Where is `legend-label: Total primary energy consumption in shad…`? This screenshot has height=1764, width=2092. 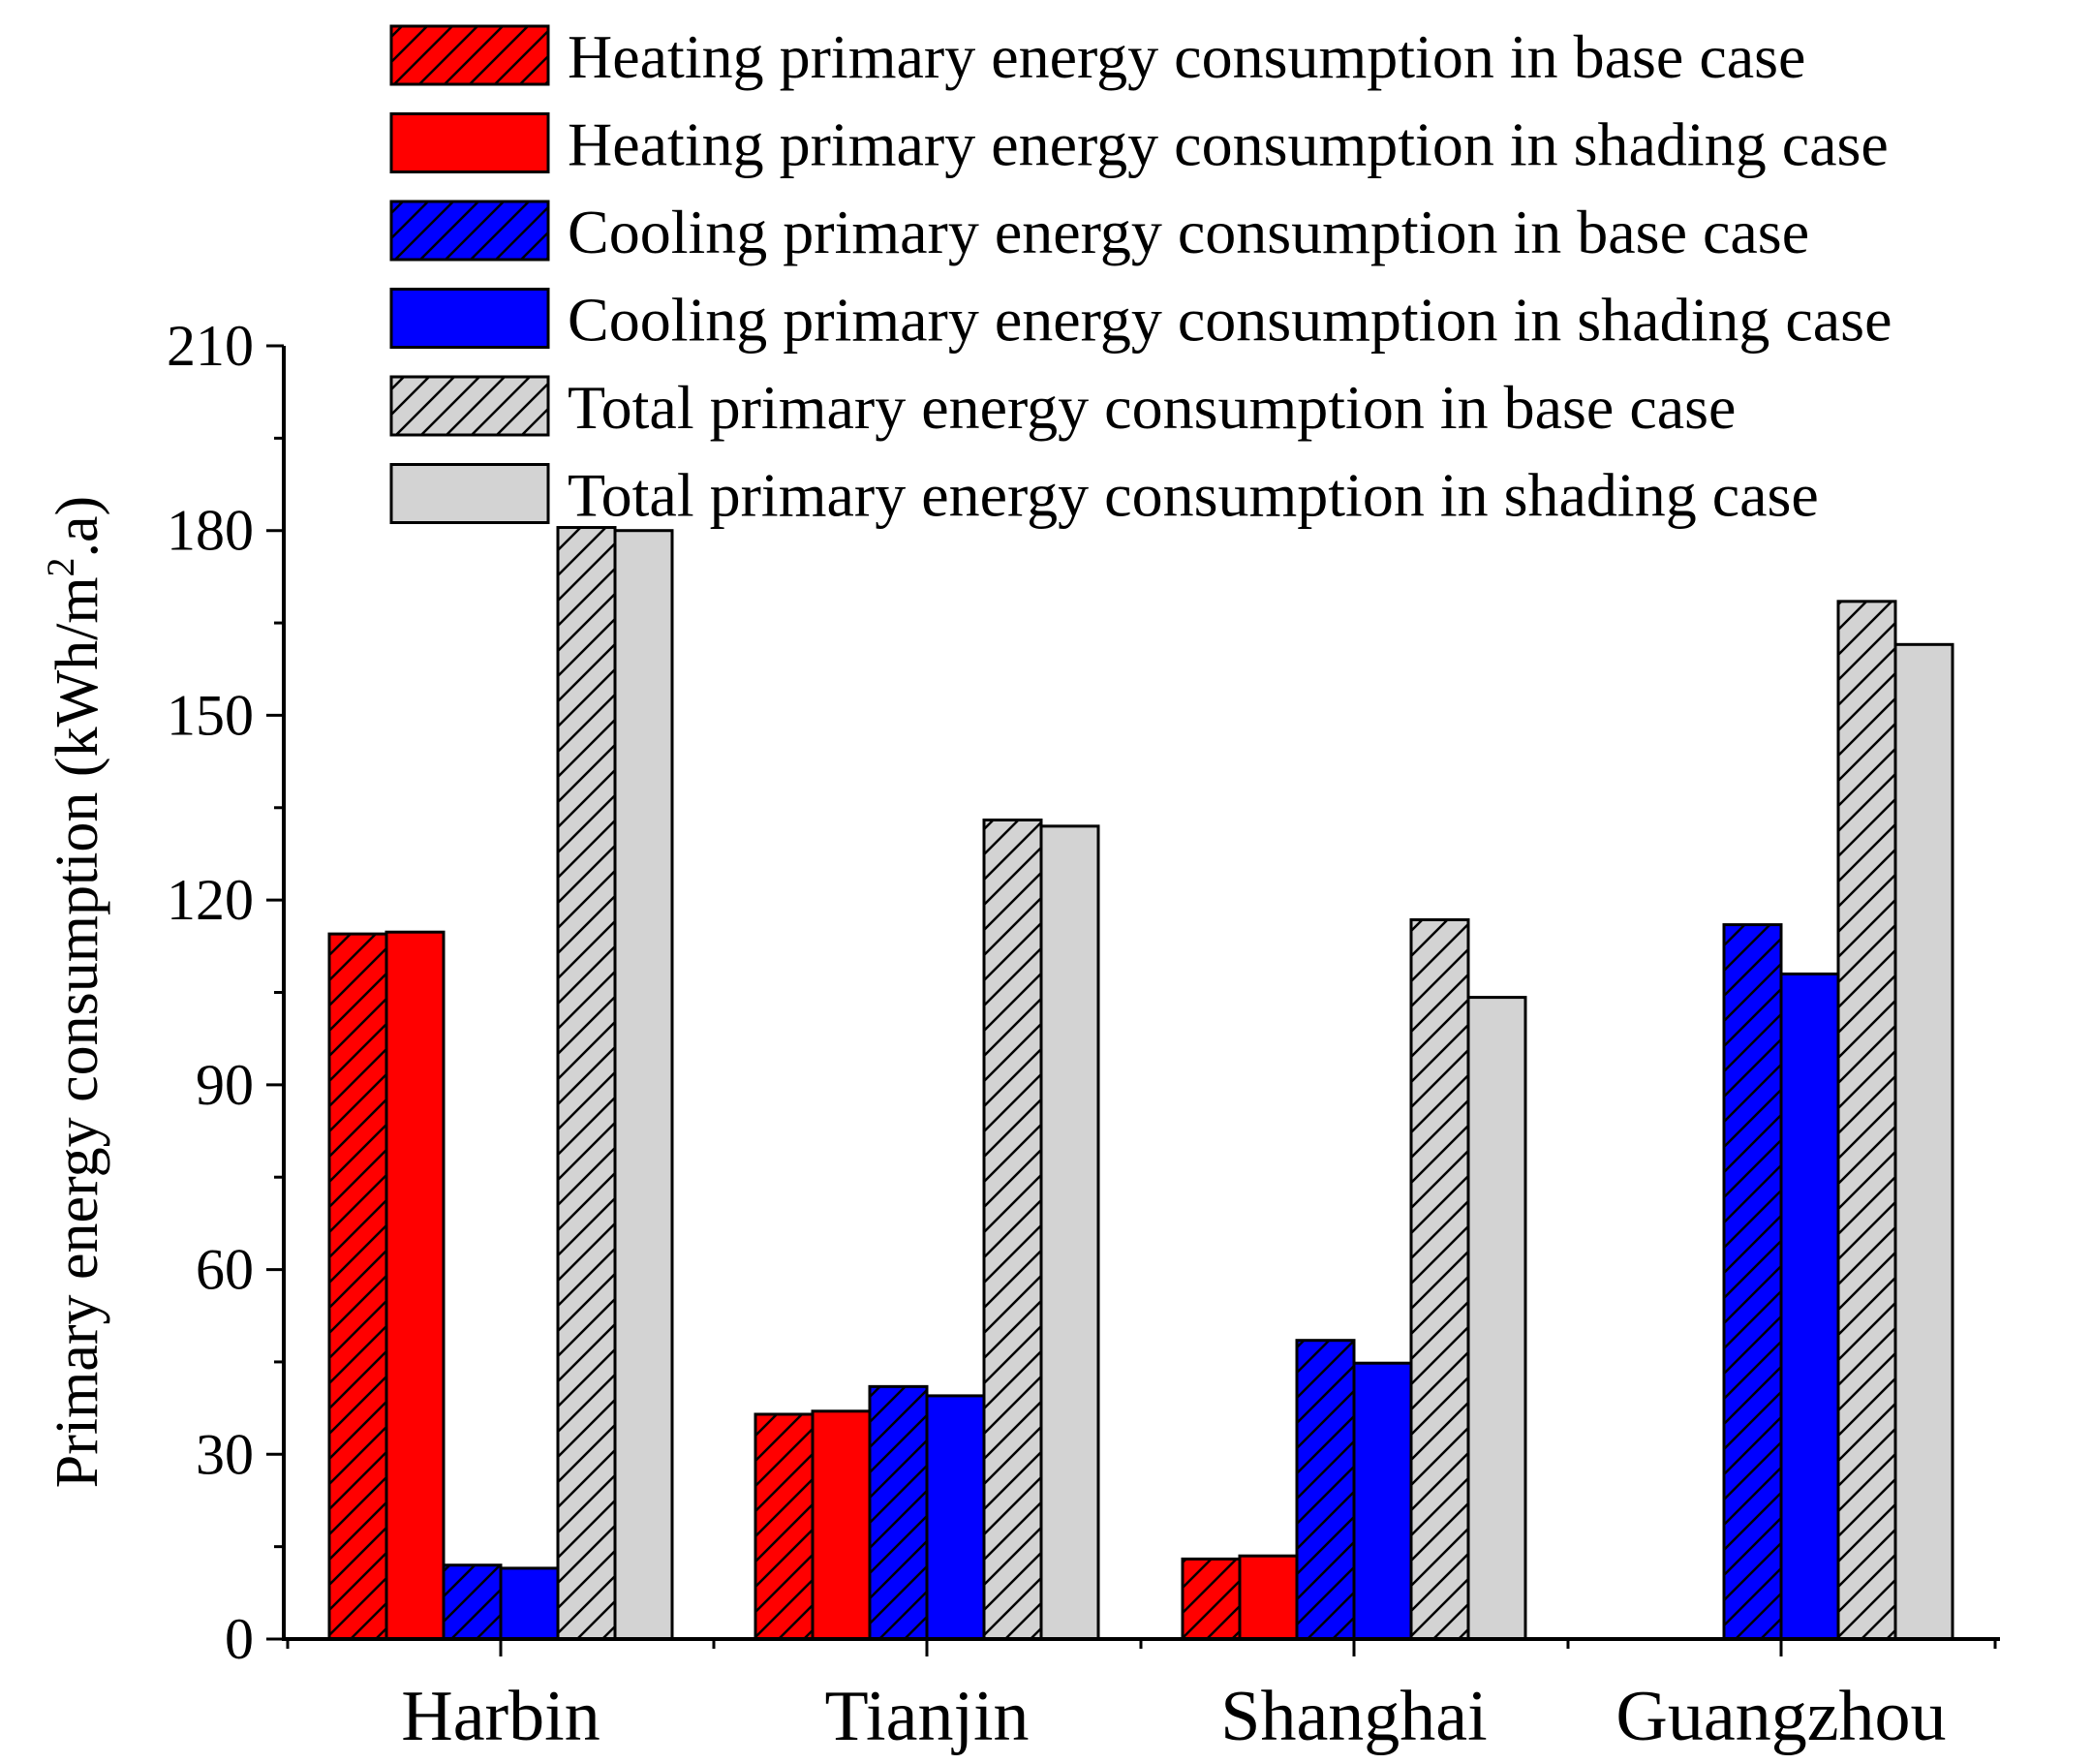 legend-label: Total primary energy consumption in shad… is located at coordinates (1193, 495).